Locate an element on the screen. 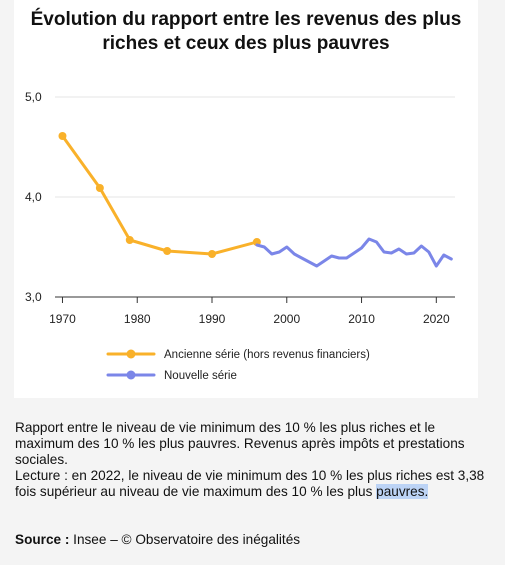  y-tick-label: 3,0 is located at coordinates (33, 297).